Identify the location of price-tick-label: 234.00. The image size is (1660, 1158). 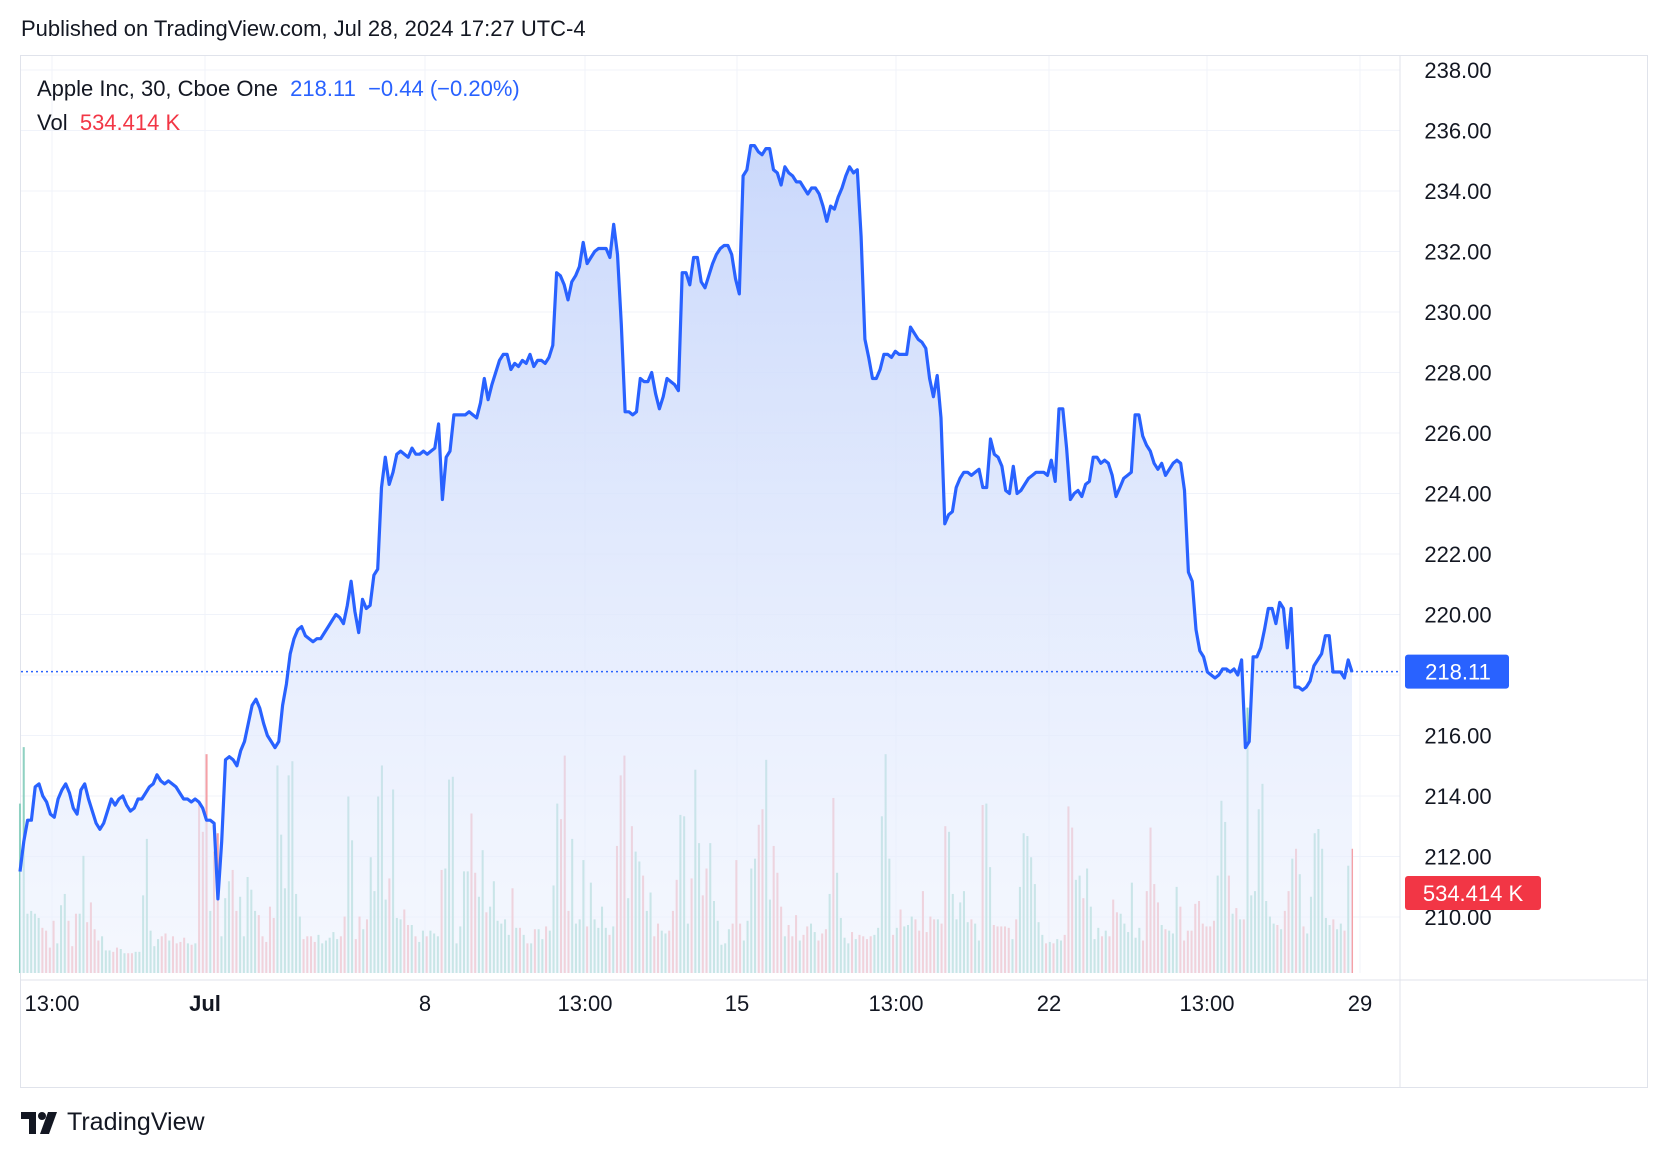
(1457, 191).